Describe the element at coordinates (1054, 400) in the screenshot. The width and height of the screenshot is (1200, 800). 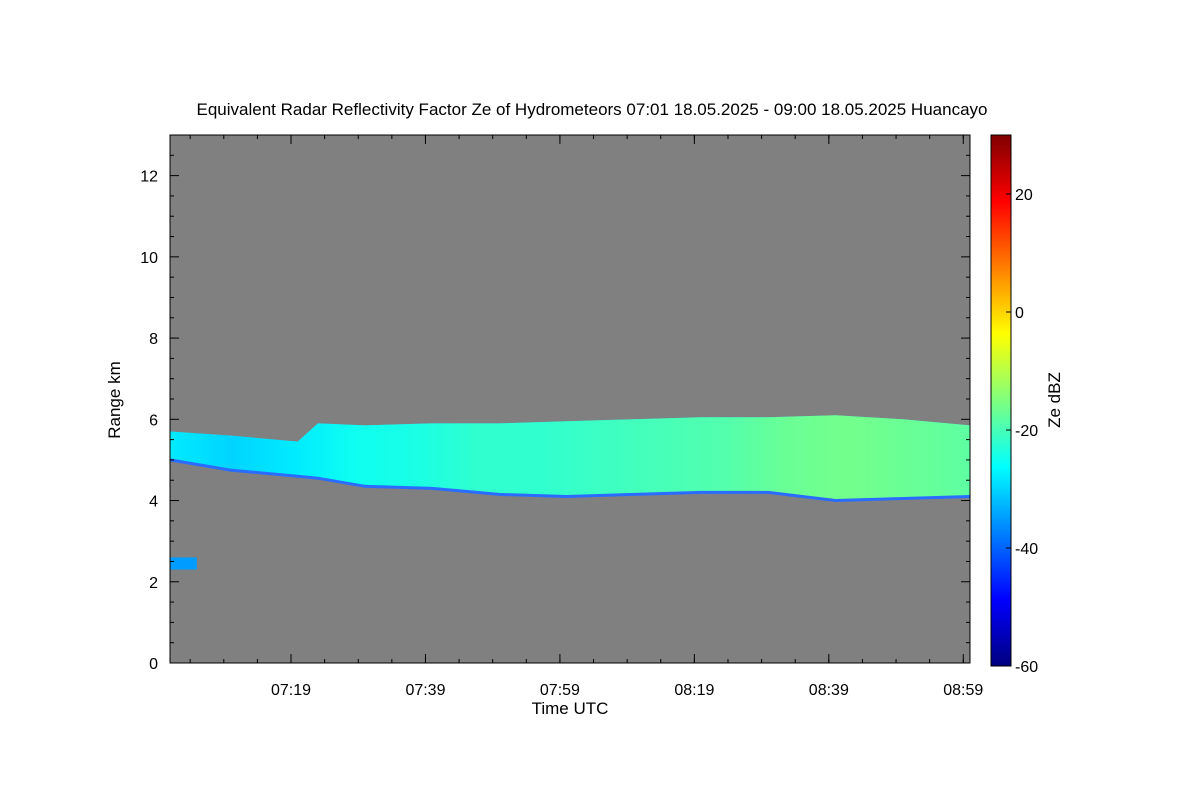
I see `colorbar-label: Ze dBZ` at that location.